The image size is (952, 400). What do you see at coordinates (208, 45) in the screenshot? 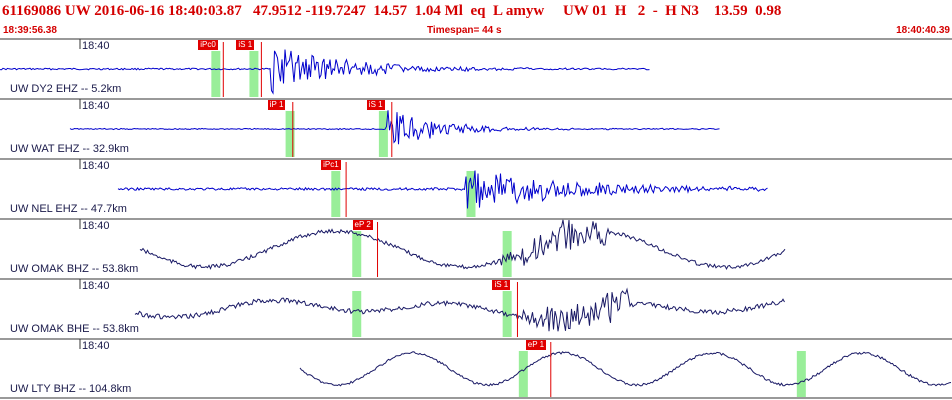
I see `phase-pick-marker: iPc0` at bounding box center [208, 45].